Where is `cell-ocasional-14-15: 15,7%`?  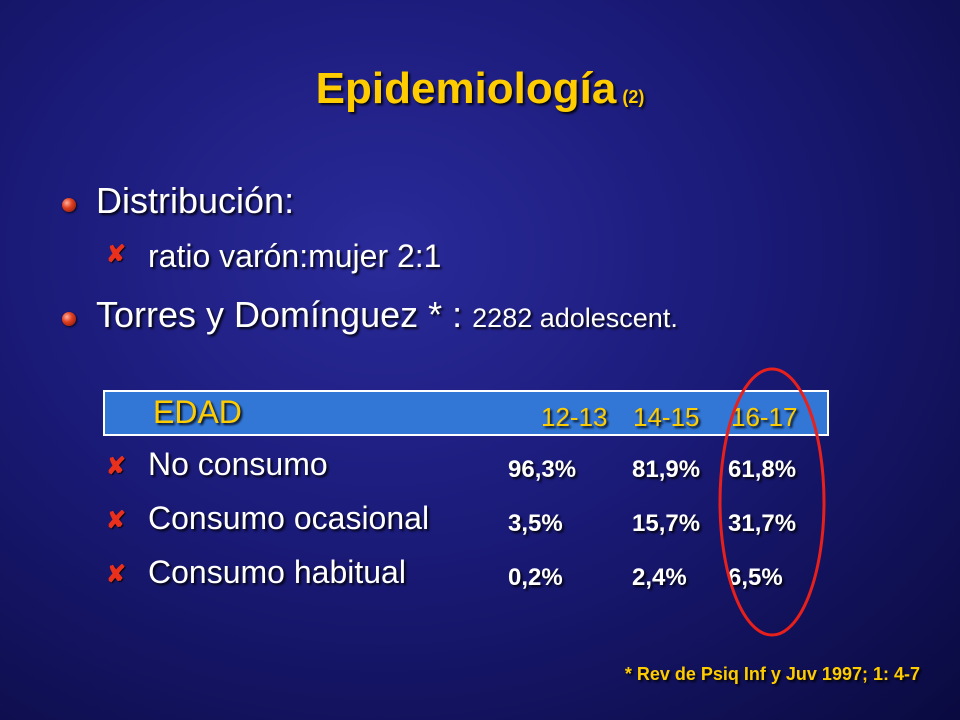
cell-ocasional-14-15: 15,7% is located at coordinates (666, 523).